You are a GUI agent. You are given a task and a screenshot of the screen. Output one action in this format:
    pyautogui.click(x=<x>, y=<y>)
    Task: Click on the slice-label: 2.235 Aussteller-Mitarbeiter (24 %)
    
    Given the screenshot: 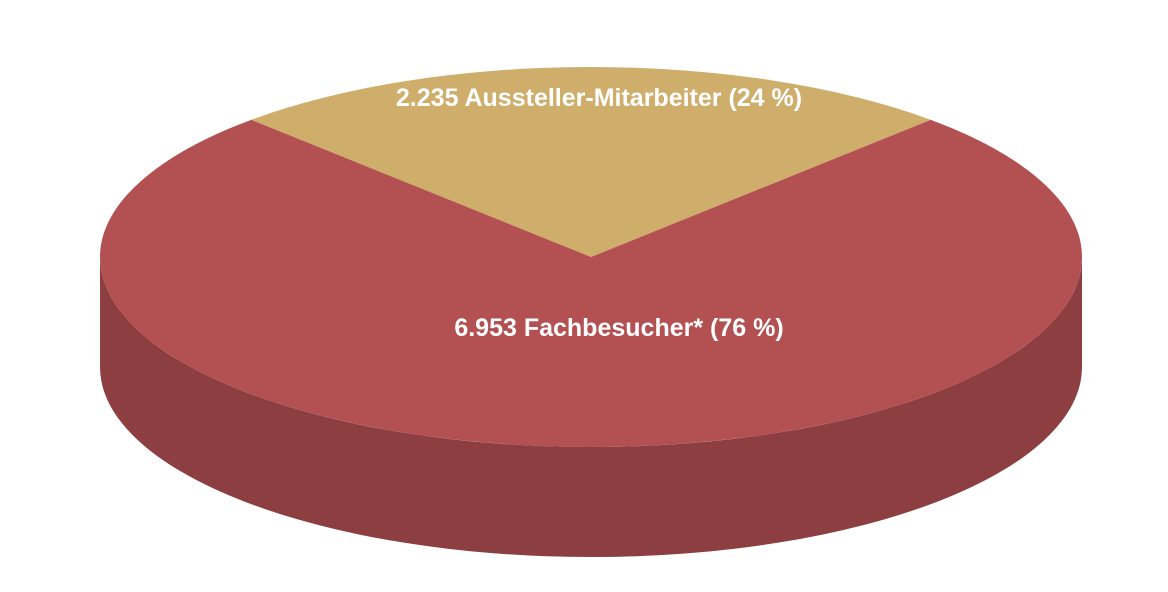 What is the action you would take?
    pyautogui.click(x=599, y=98)
    